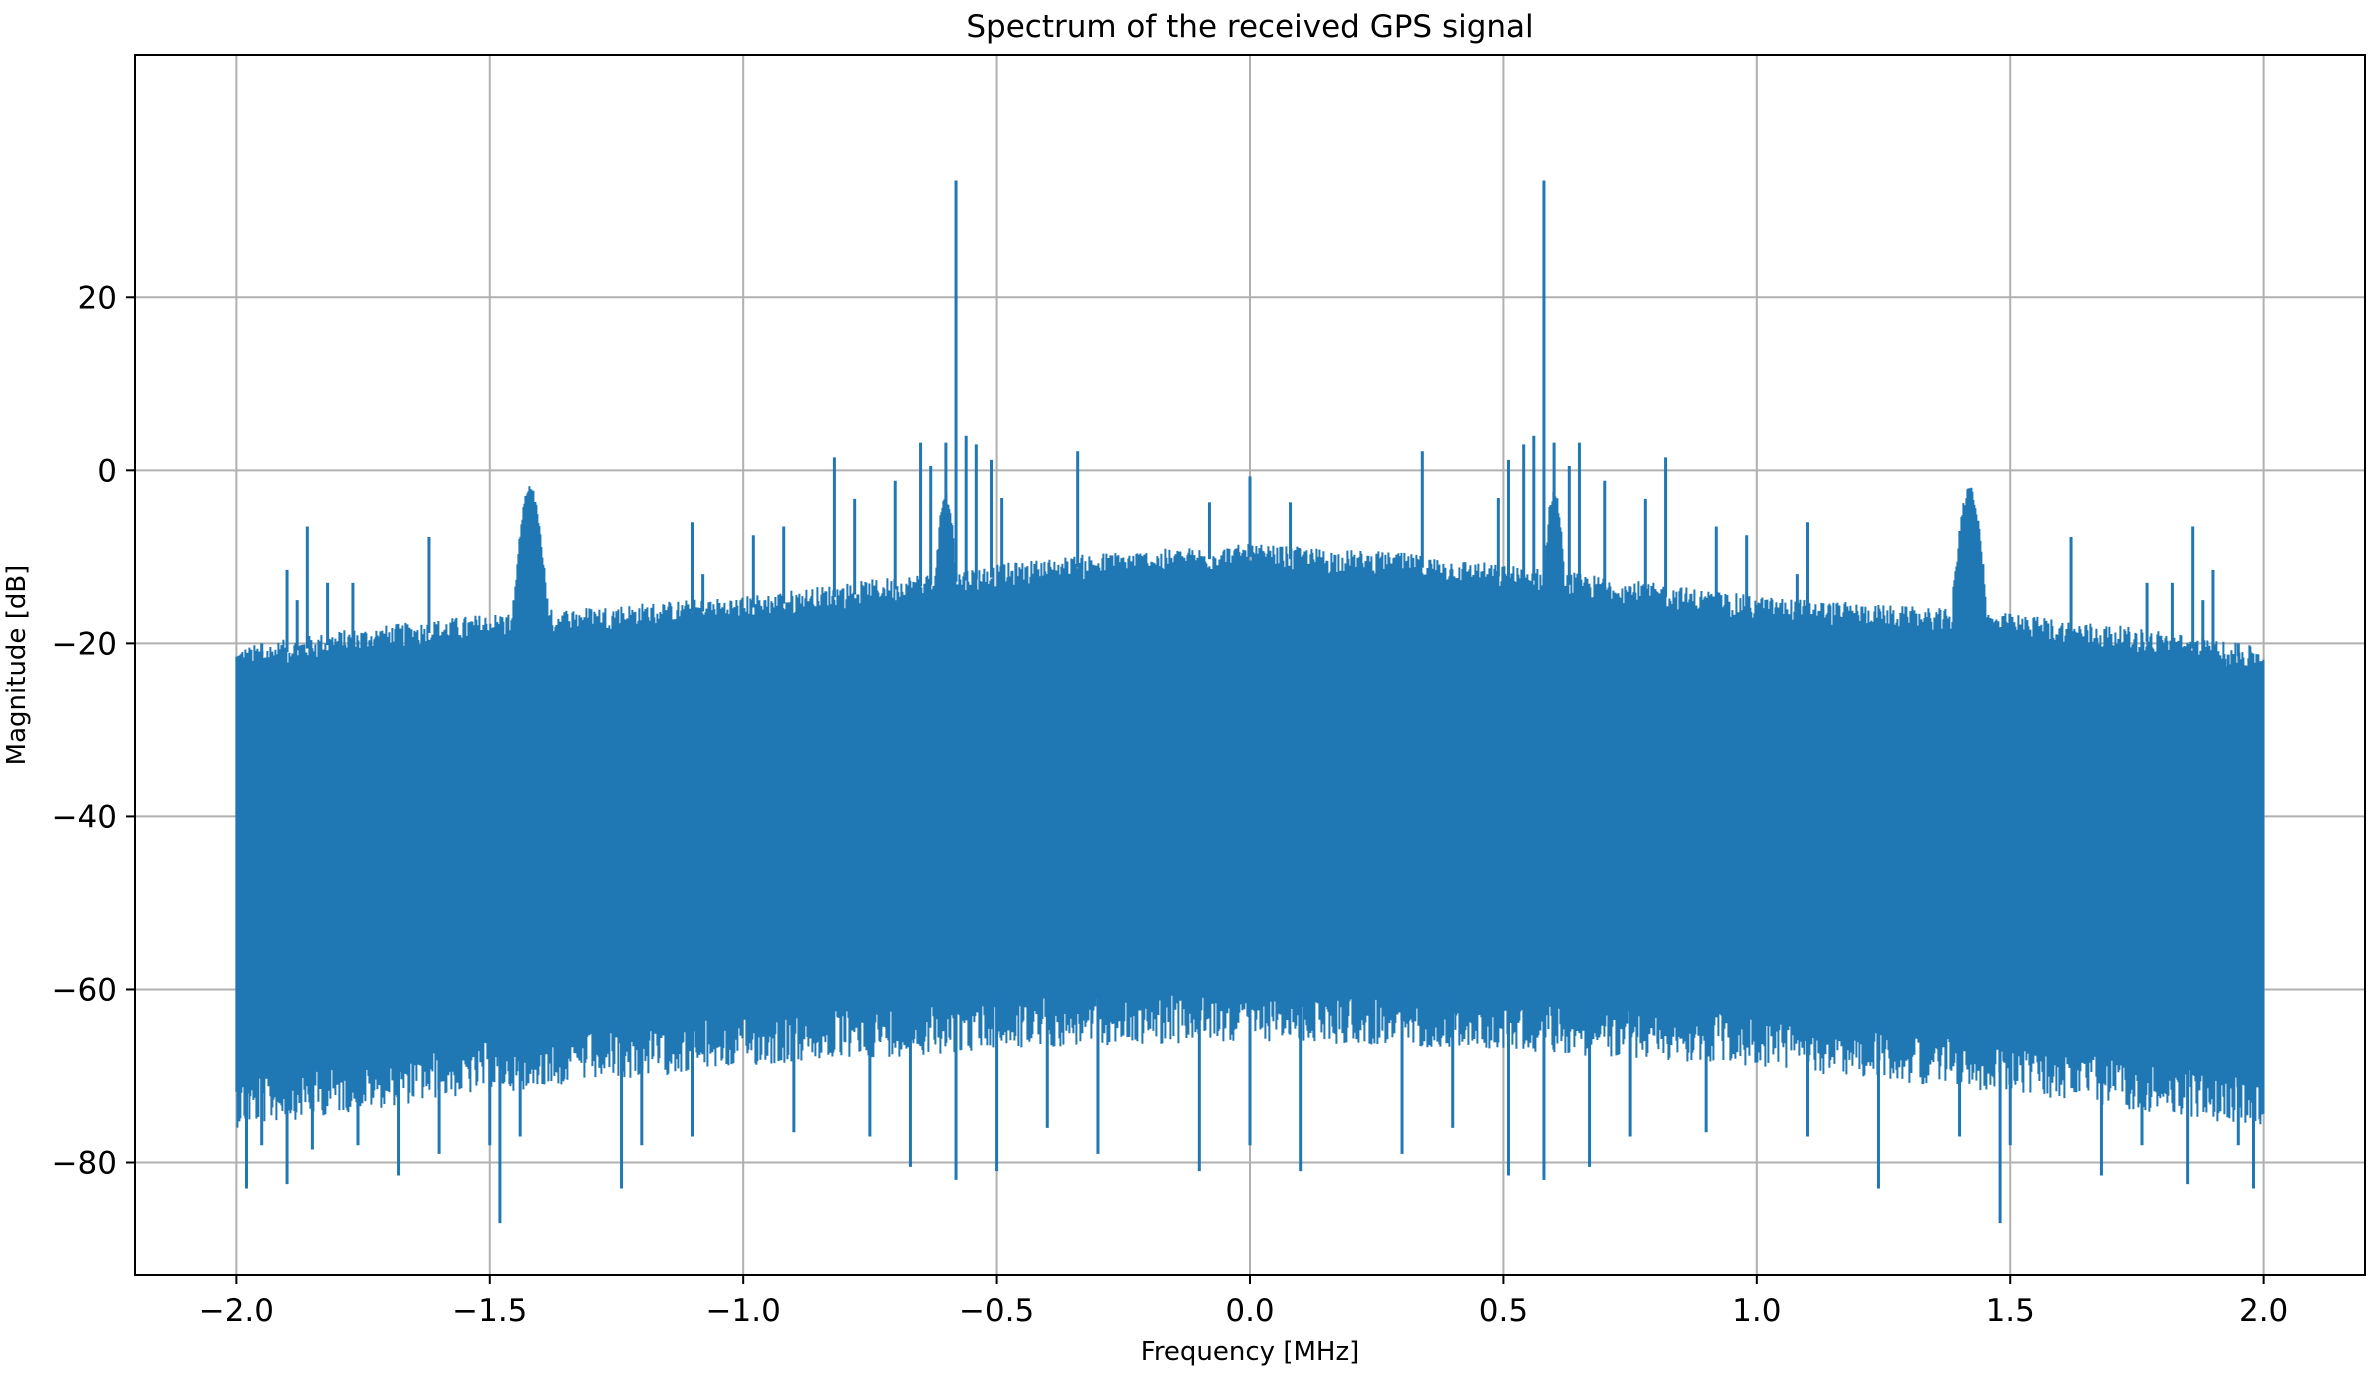  What do you see at coordinates (1503, 1311) in the screenshot?
I see `x-tick-label: 0.5` at bounding box center [1503, 1311].